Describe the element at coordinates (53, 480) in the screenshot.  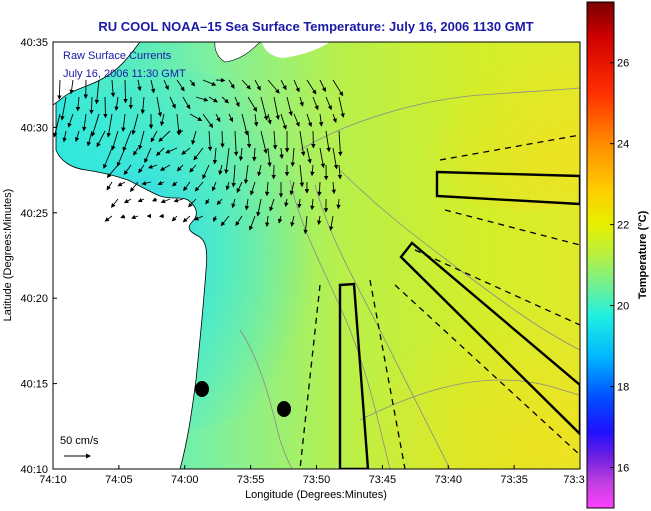
I see `x-tick-label: 74:10` at that location.